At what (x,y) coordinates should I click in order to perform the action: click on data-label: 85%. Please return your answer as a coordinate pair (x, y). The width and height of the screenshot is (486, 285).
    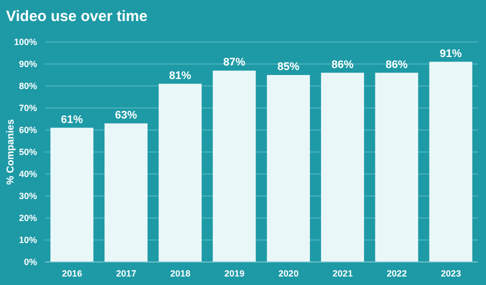
    Looking at the image, I should click on (288, 67).